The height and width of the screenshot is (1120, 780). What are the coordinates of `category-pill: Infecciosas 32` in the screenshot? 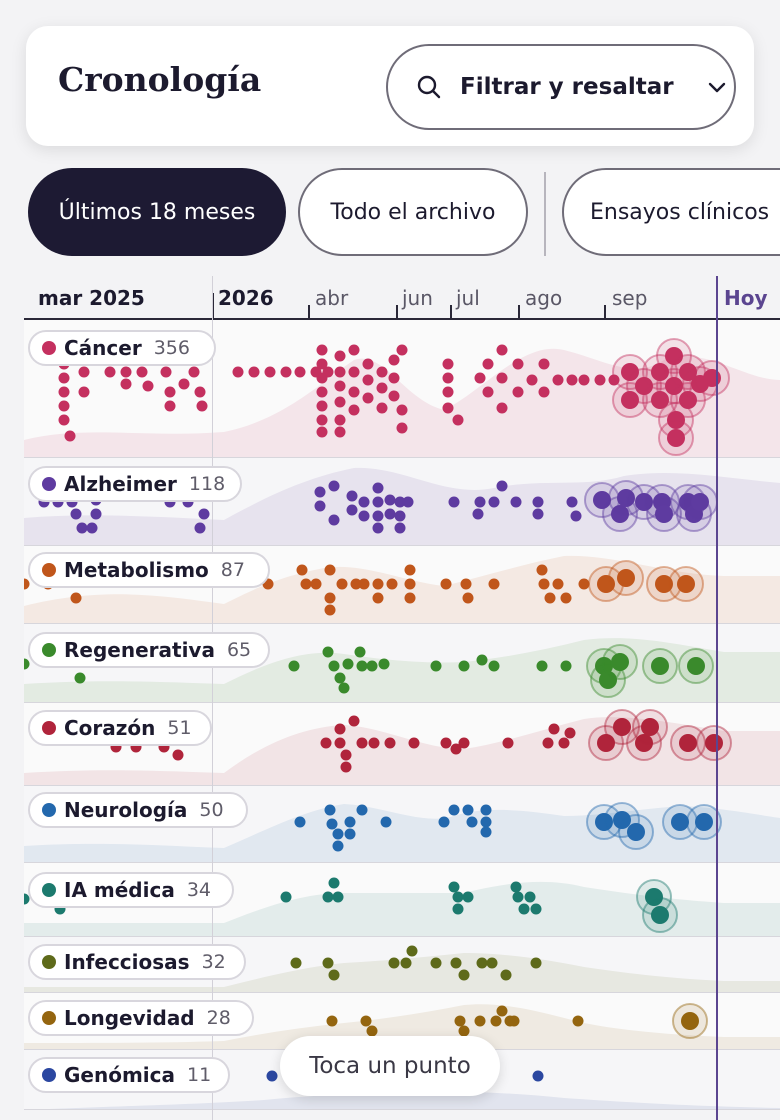 It's located at (137, 962).